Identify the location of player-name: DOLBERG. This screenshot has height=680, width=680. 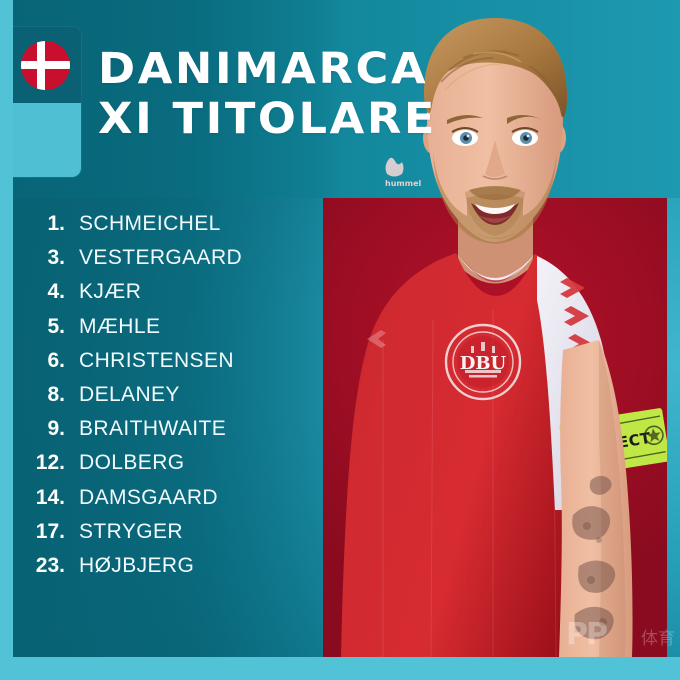
(132, 463).